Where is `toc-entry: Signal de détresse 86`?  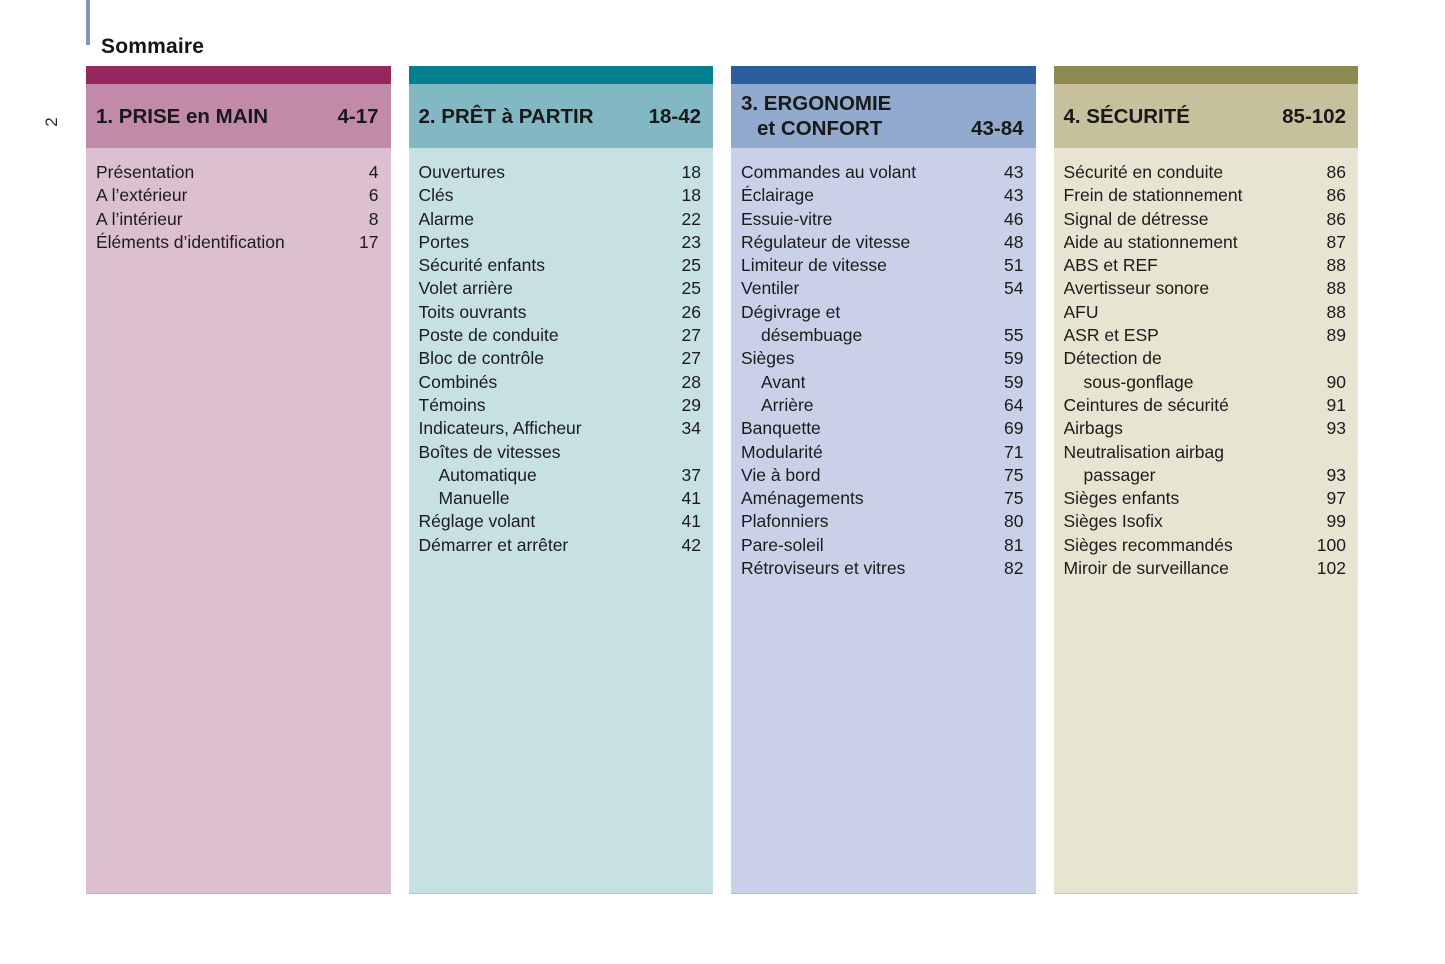 toc-entry: Signal de détresse 86 is located at coordinates (1205, 219).